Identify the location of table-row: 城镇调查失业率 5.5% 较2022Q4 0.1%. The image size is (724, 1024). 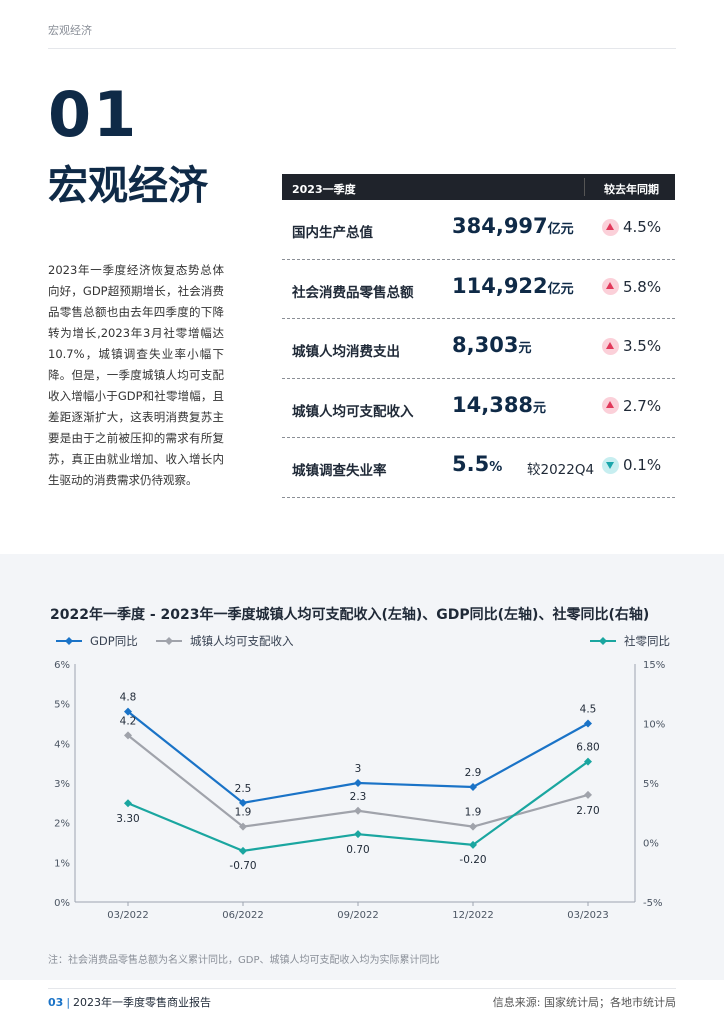
(478, 468).